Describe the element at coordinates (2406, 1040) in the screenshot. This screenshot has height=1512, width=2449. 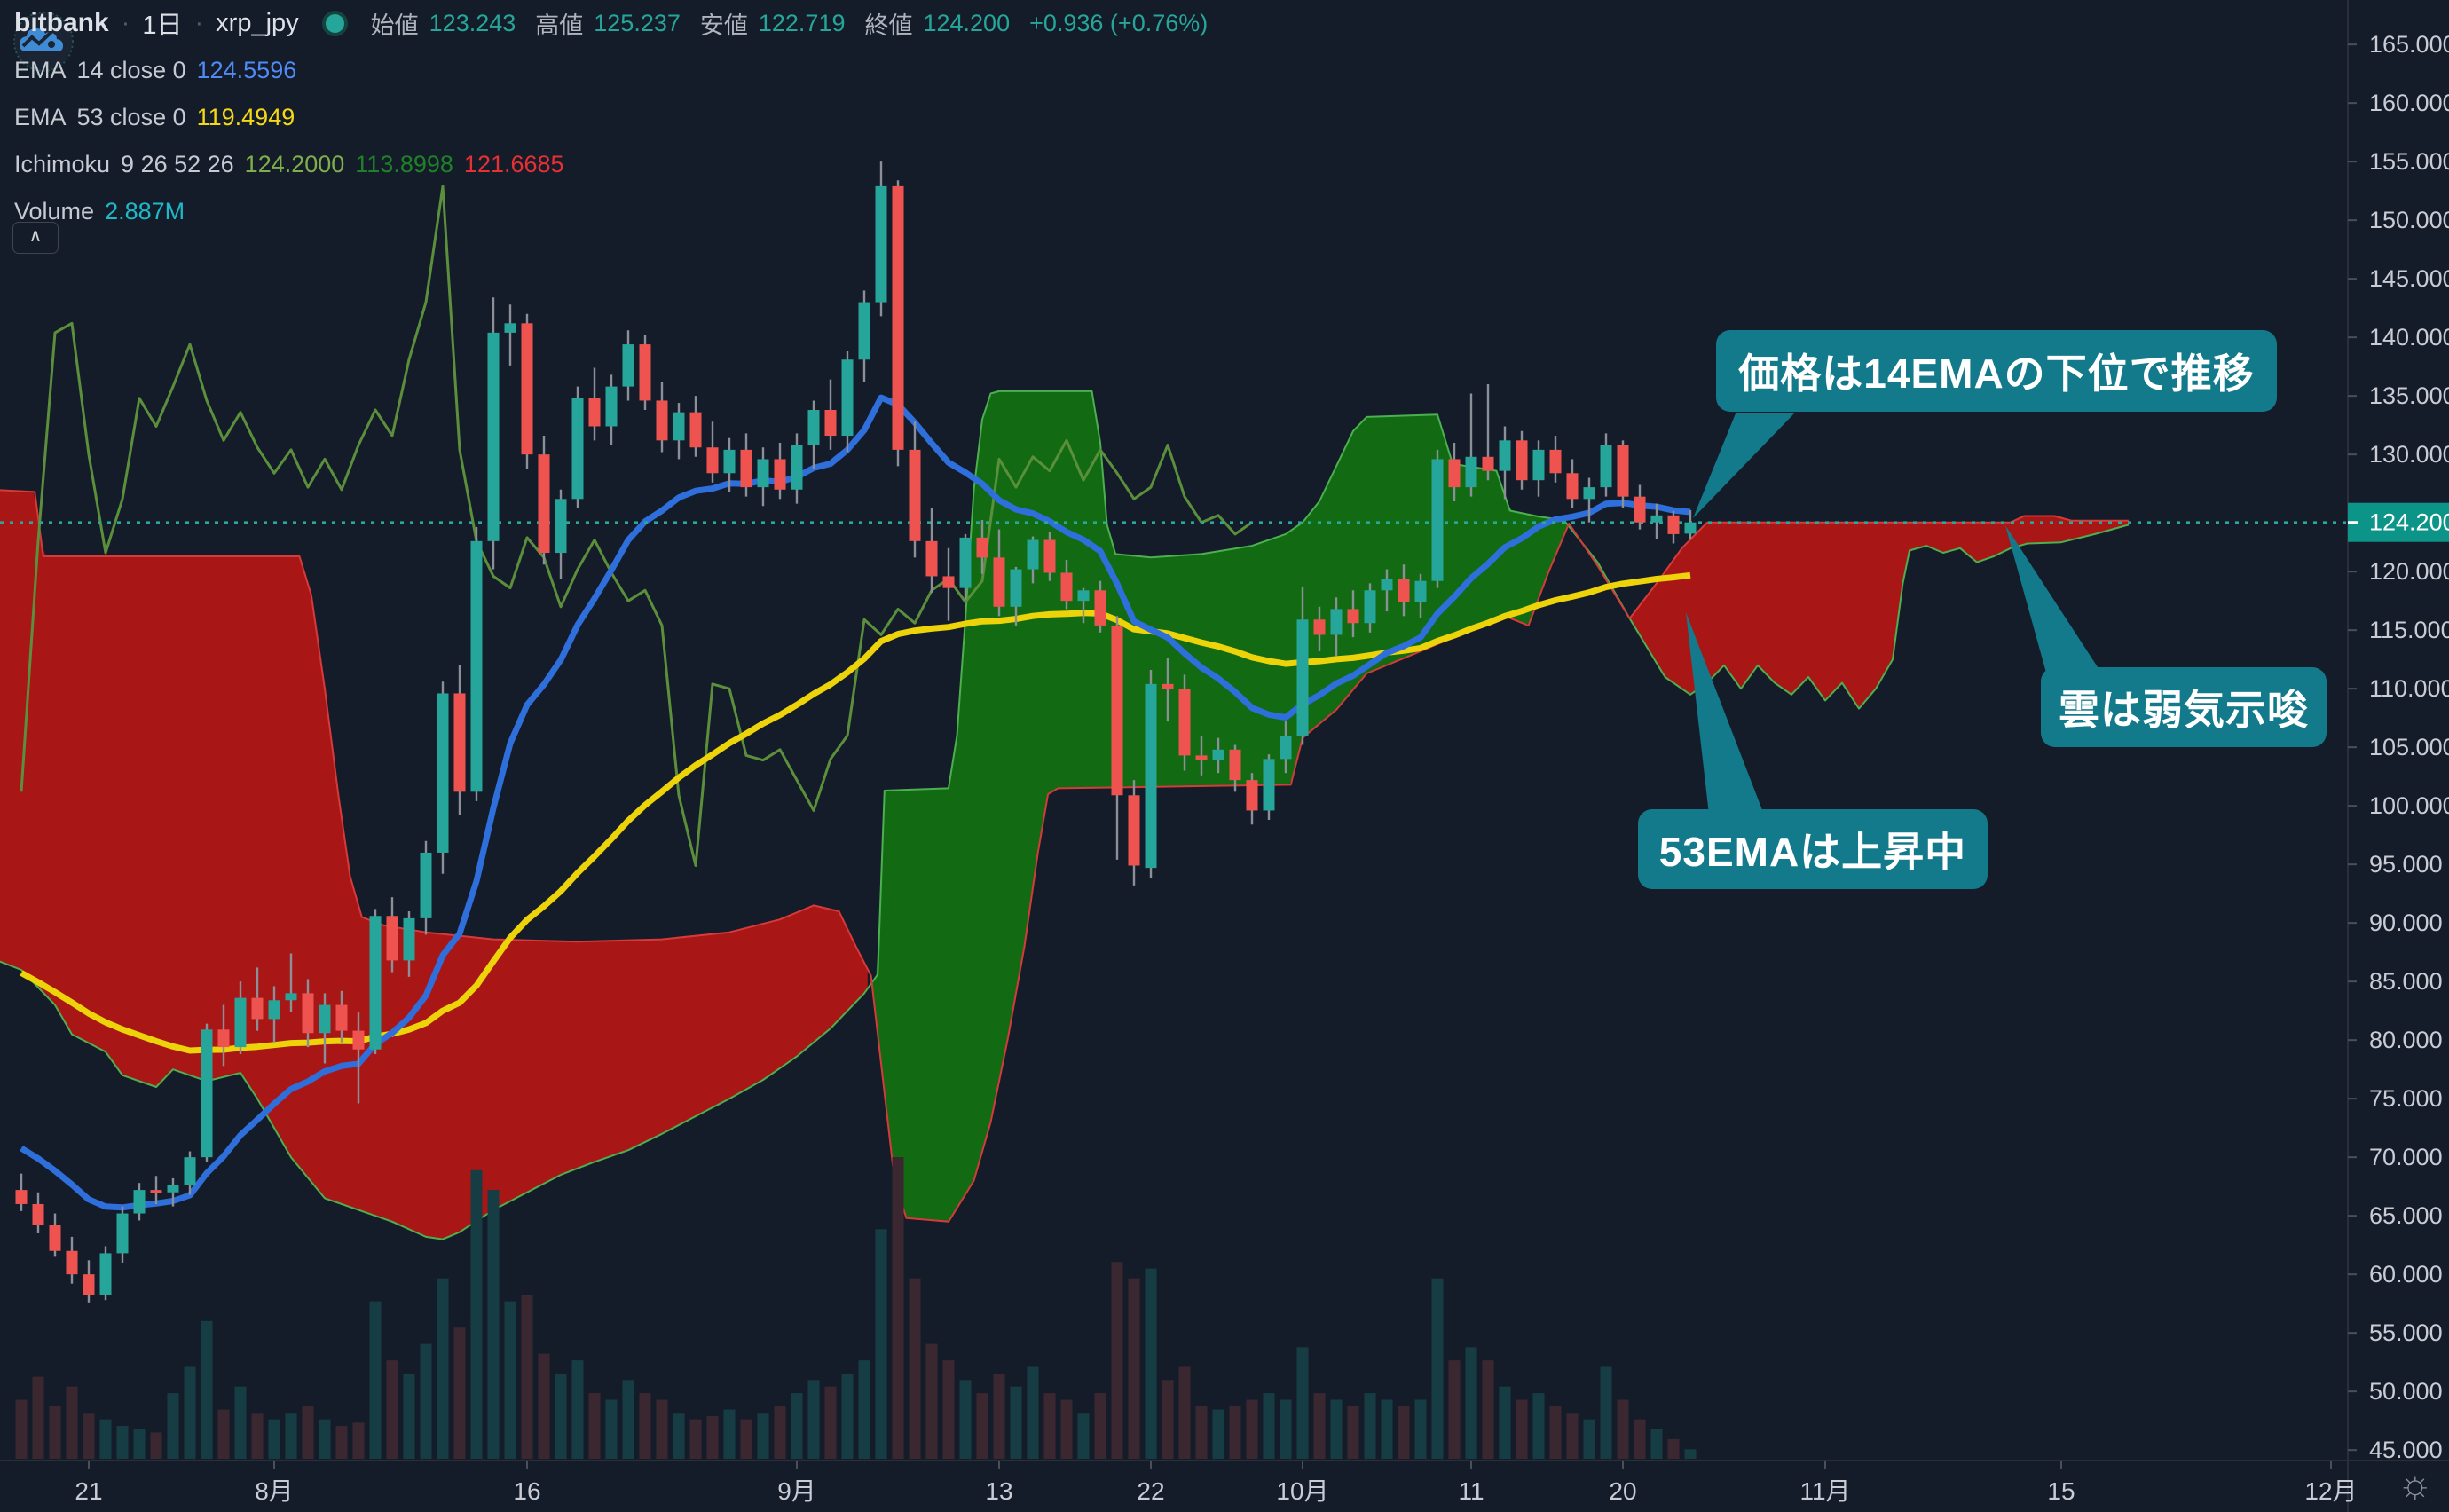
I see `price-tick-label: 80.000` at that location.